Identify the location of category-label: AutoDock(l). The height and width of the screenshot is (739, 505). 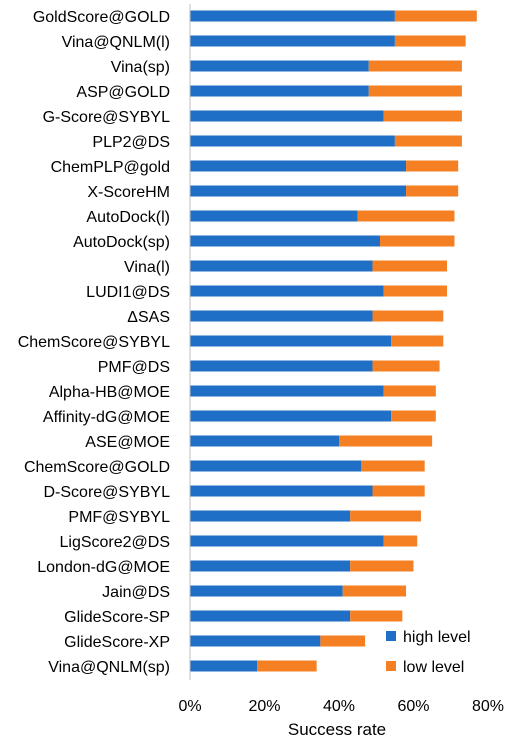
(128, 217).